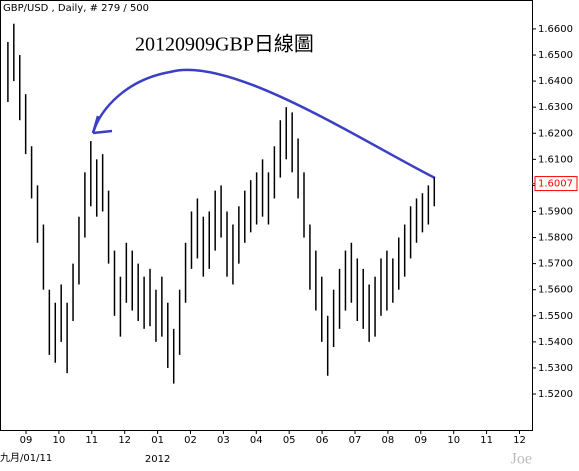 The height and width of the screenshot is (471, 579). I want to click on x-tick-label: 04, so click(256, 440).